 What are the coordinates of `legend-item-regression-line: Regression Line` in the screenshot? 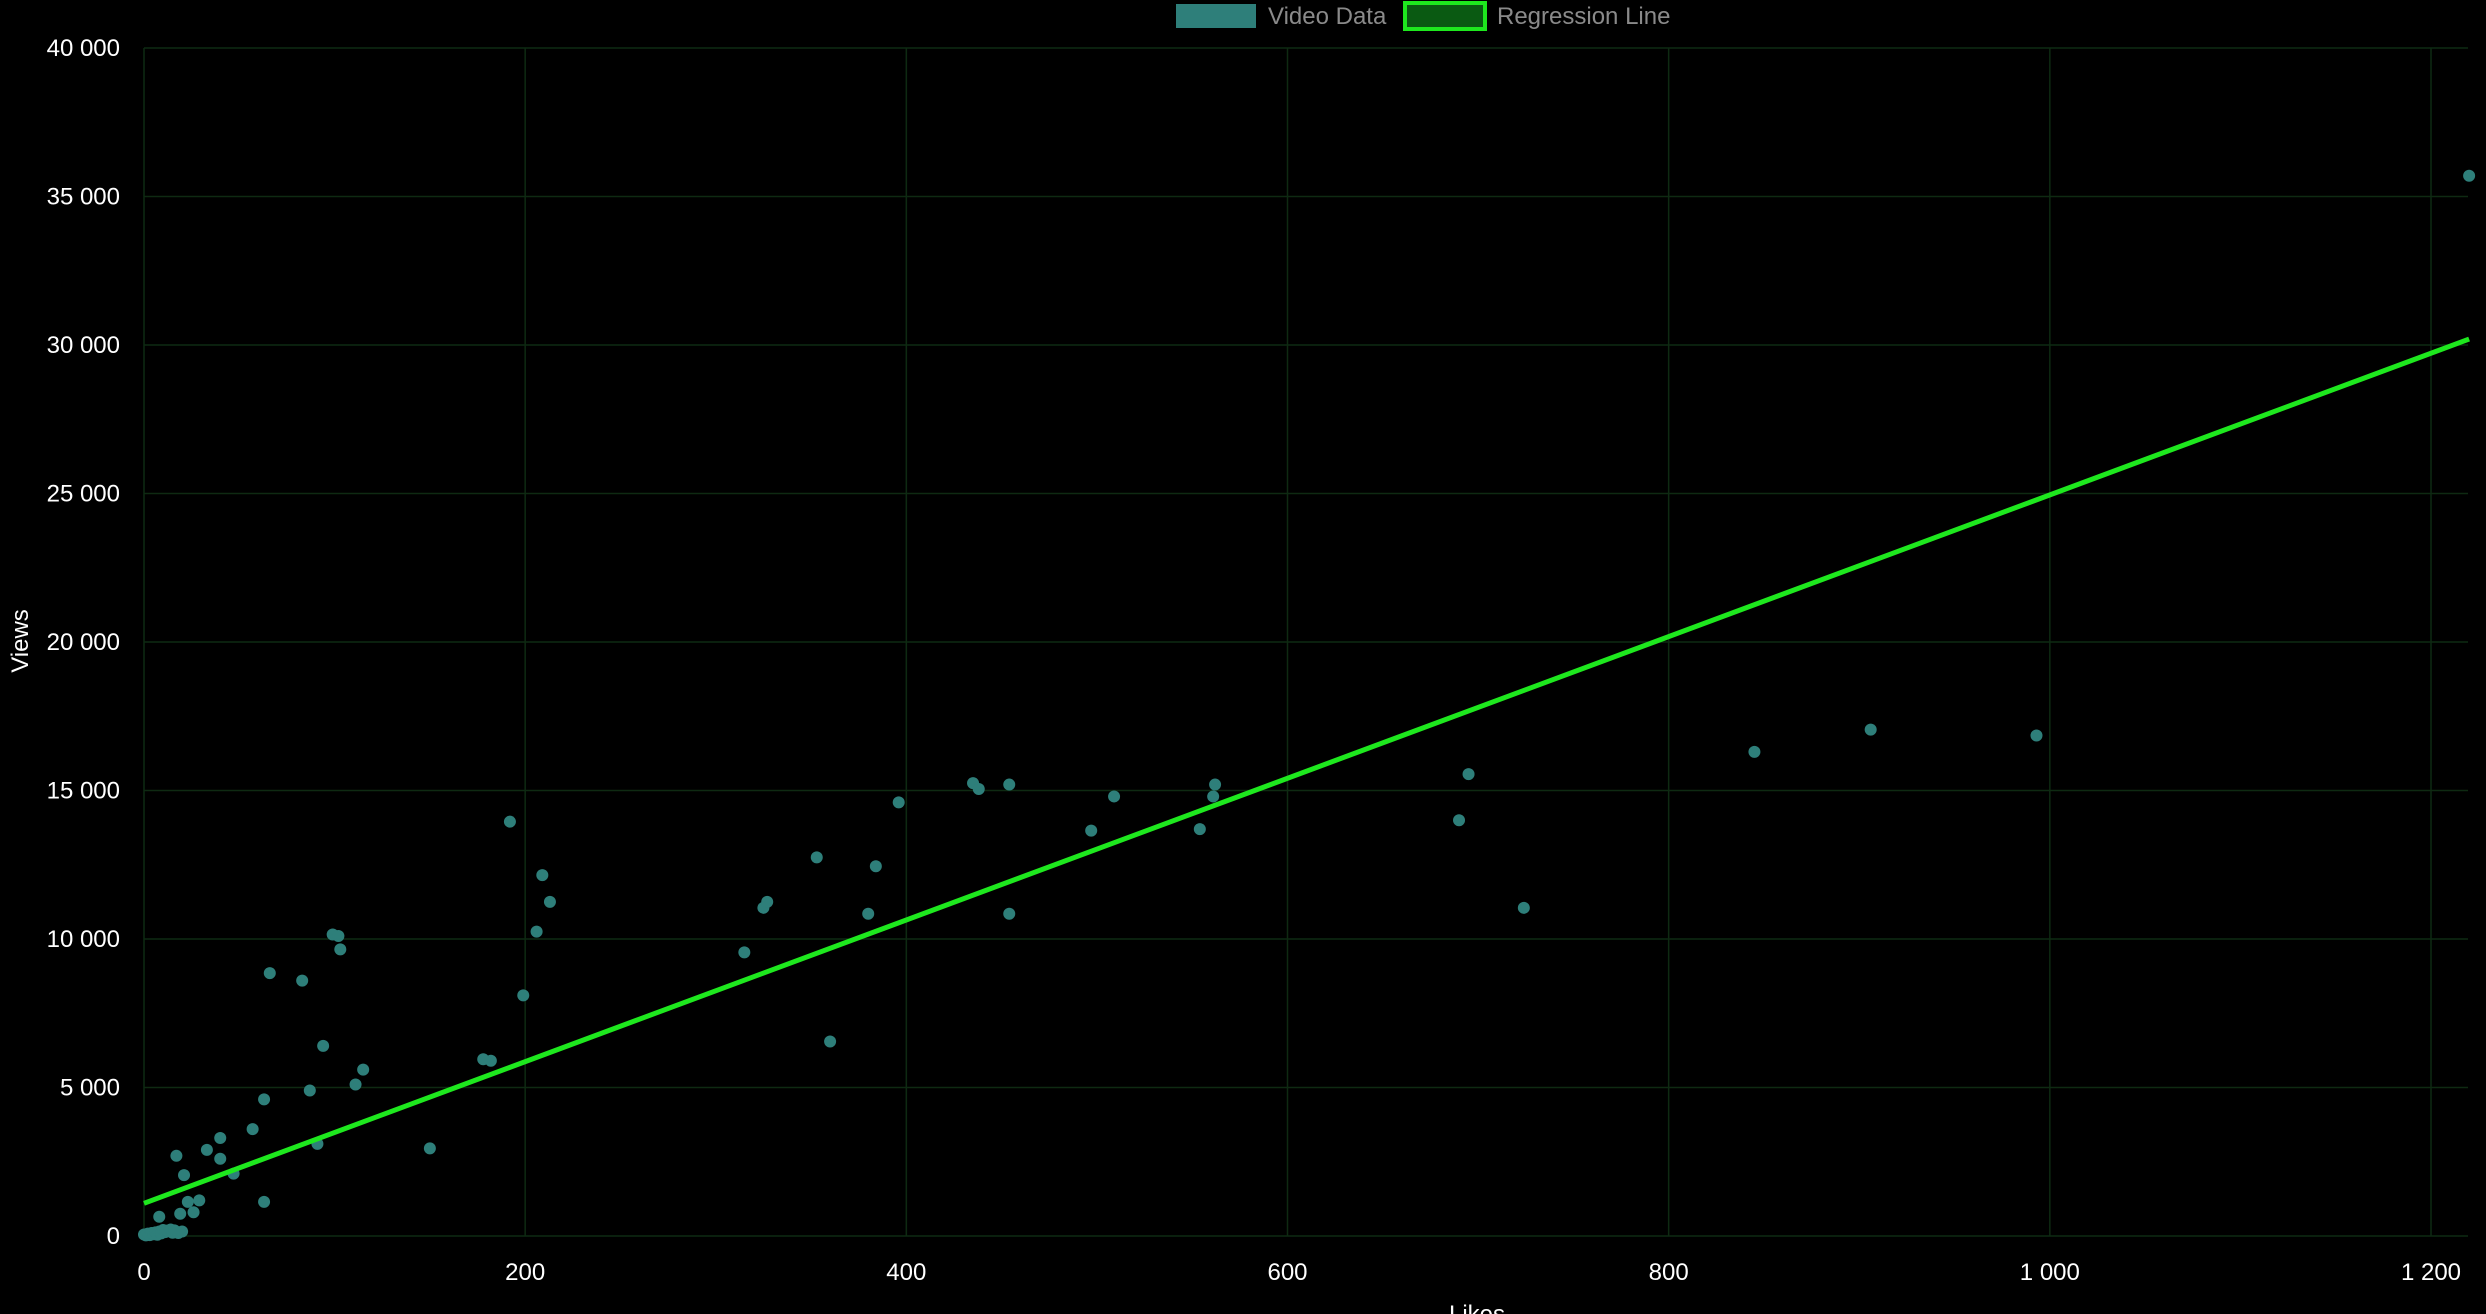 It's located at (1536, 16).